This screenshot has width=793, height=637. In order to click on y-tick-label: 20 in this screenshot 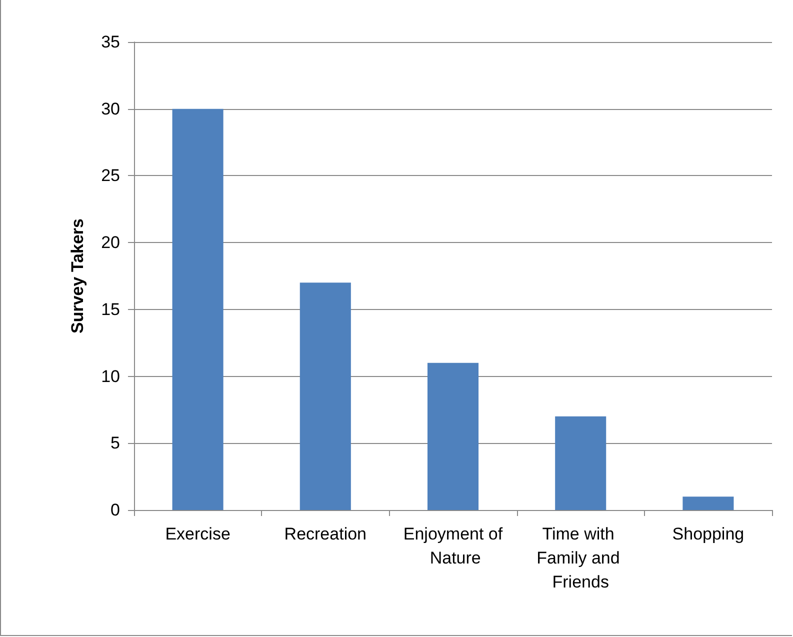, I will do `click(110, 242)`.